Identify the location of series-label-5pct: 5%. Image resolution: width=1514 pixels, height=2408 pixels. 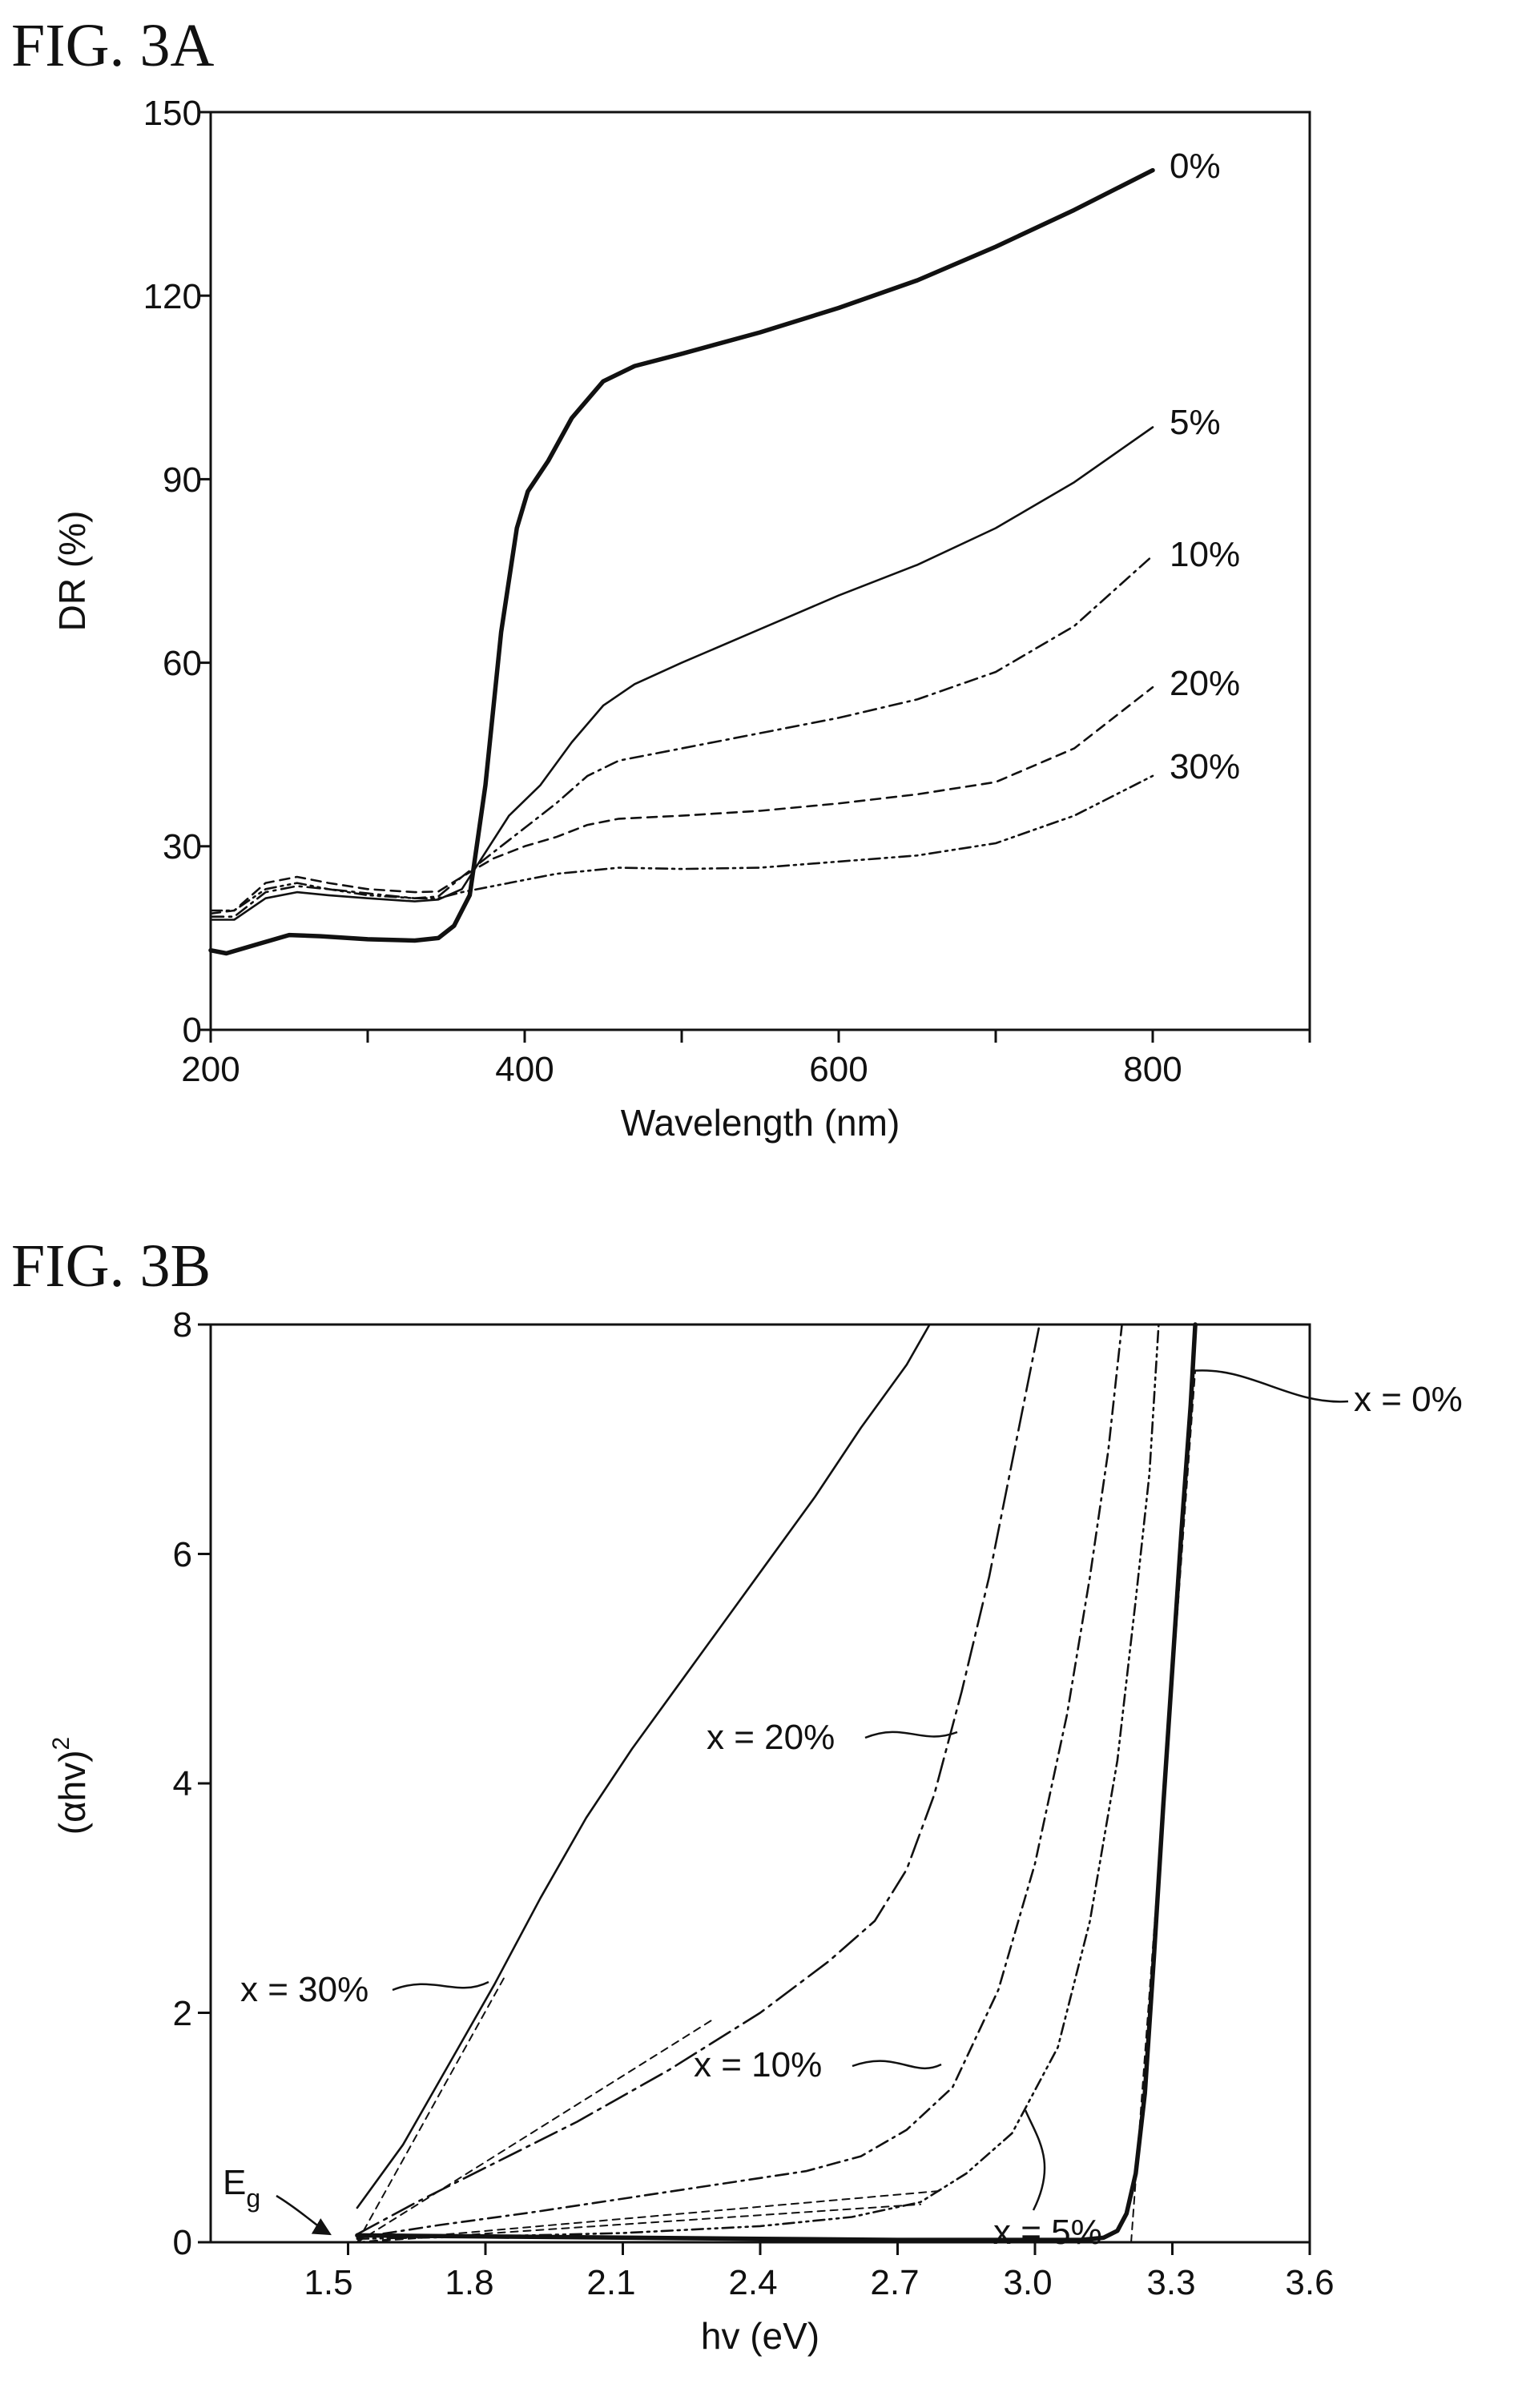
(1195, 423).